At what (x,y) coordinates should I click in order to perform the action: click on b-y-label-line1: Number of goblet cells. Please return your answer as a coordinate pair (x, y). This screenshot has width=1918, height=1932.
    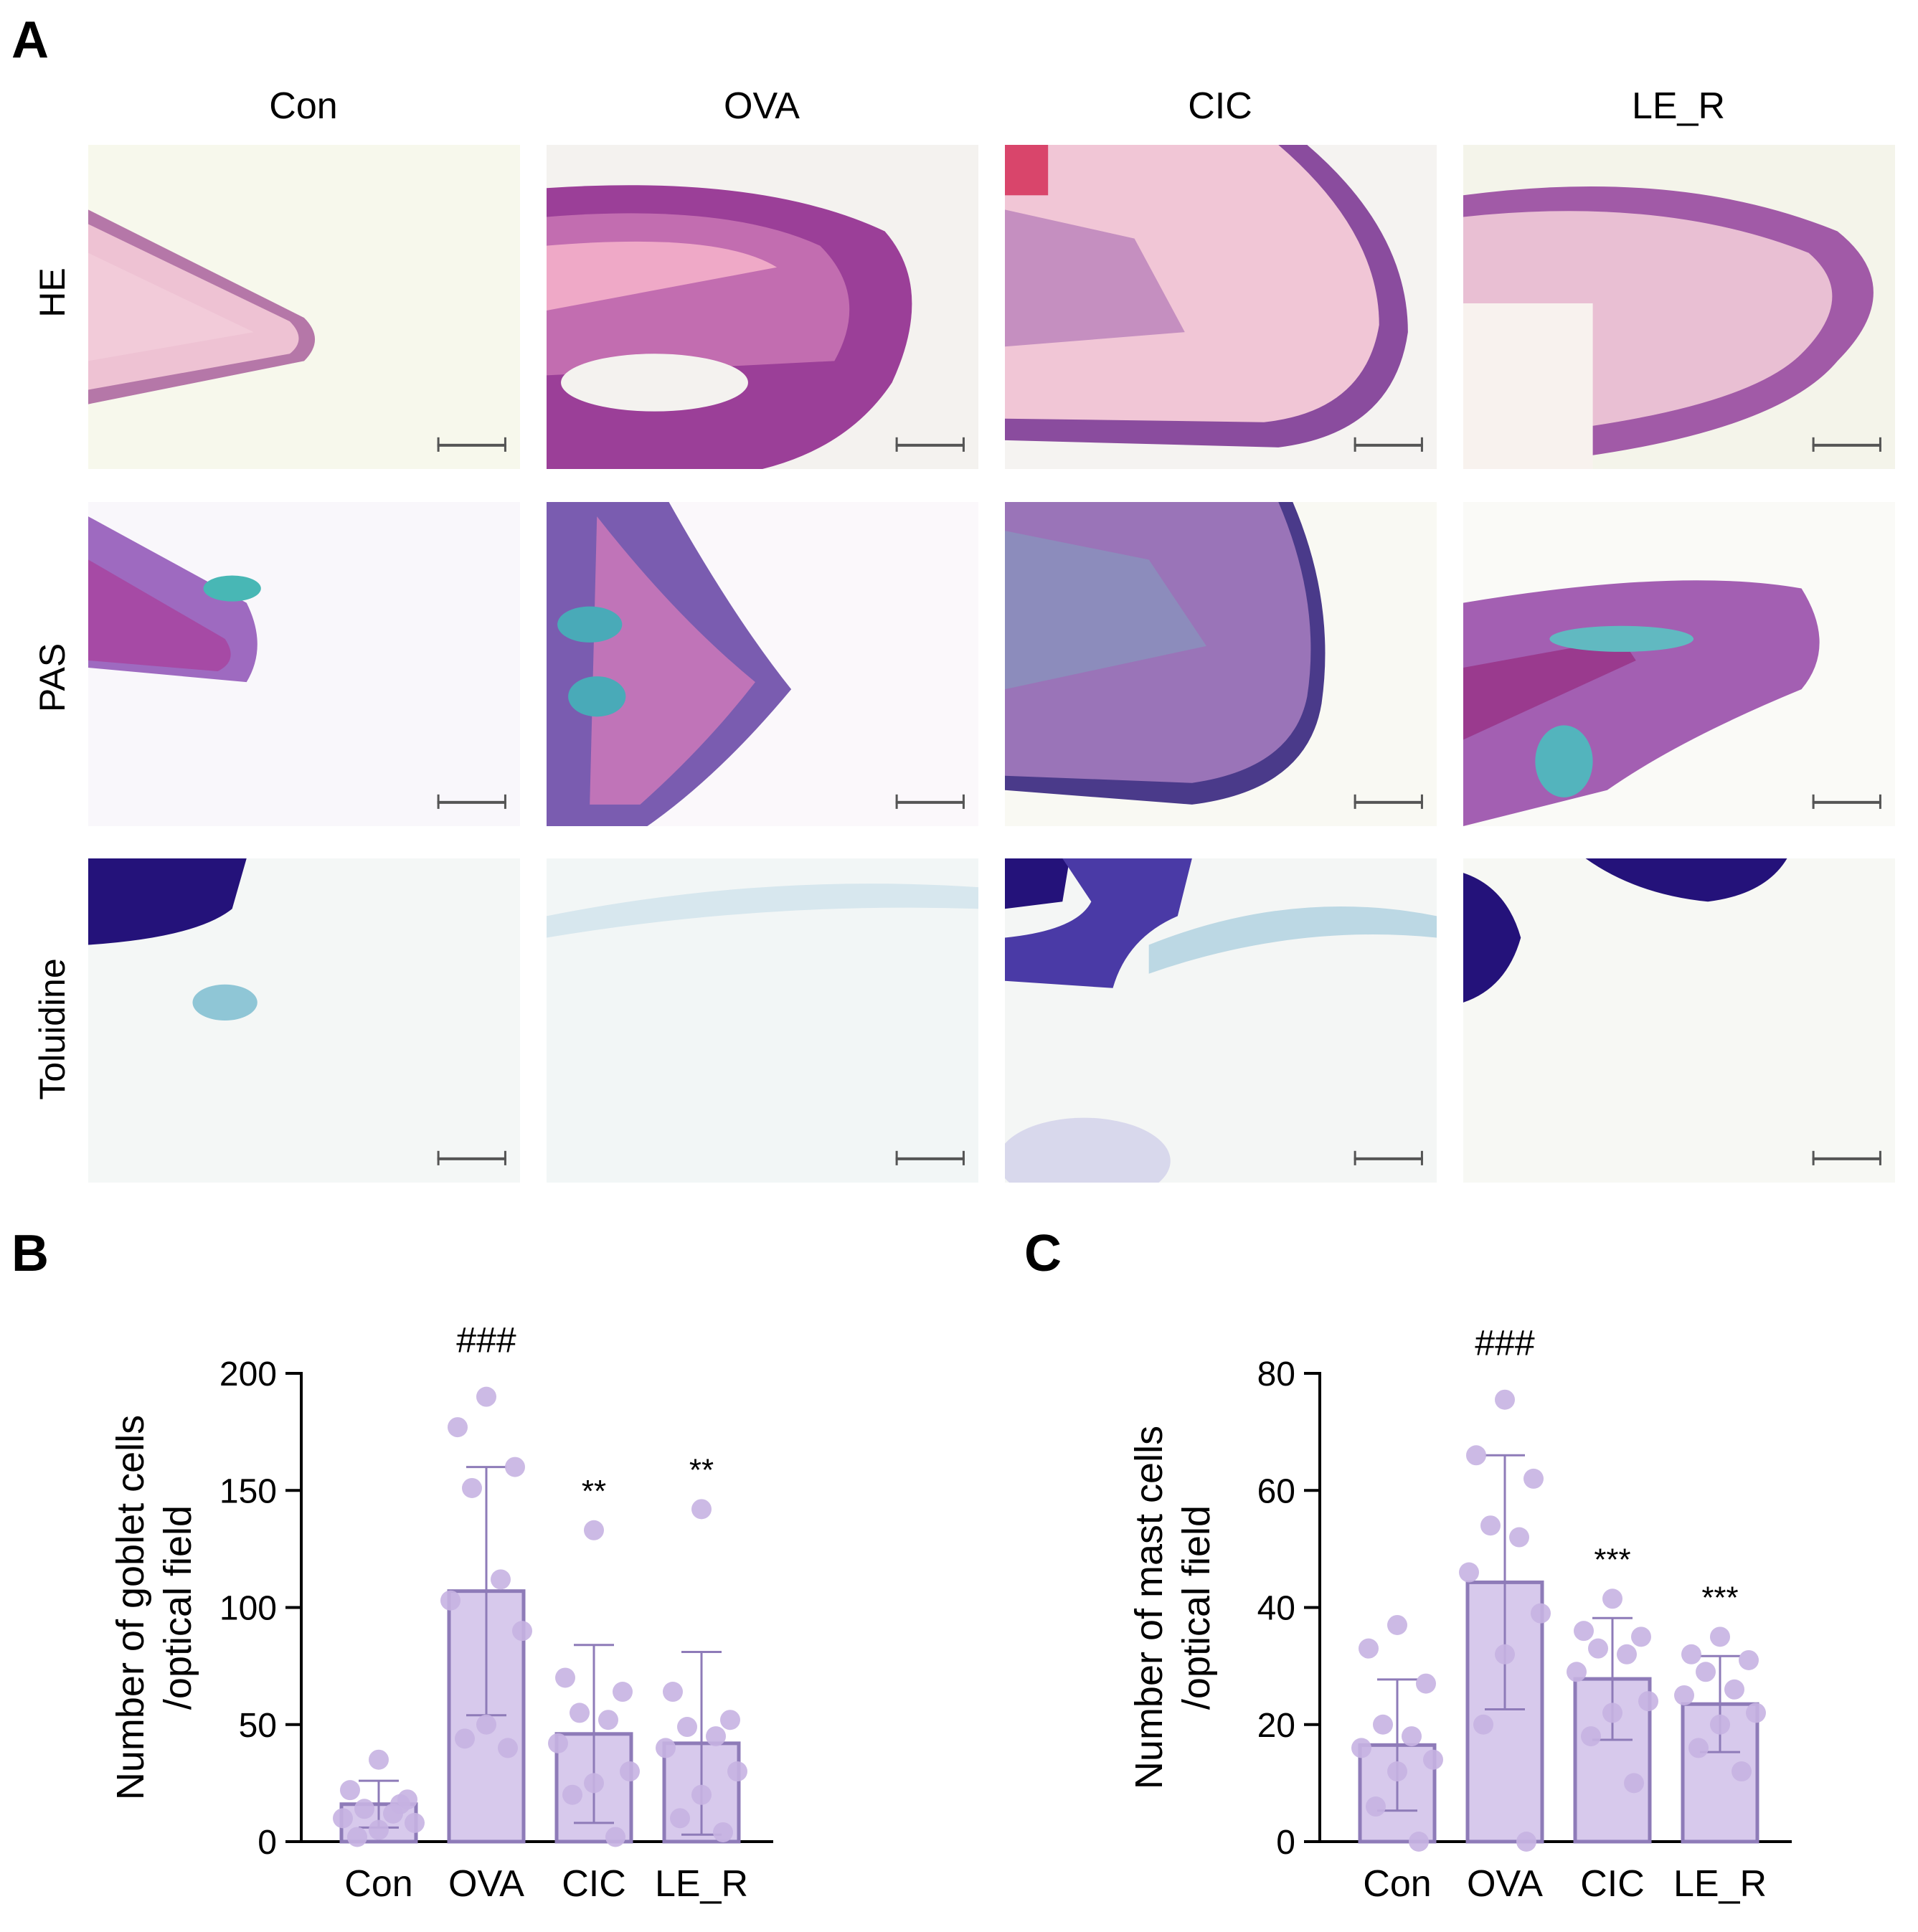
    Looking at the image, I should click on (130, 1607).